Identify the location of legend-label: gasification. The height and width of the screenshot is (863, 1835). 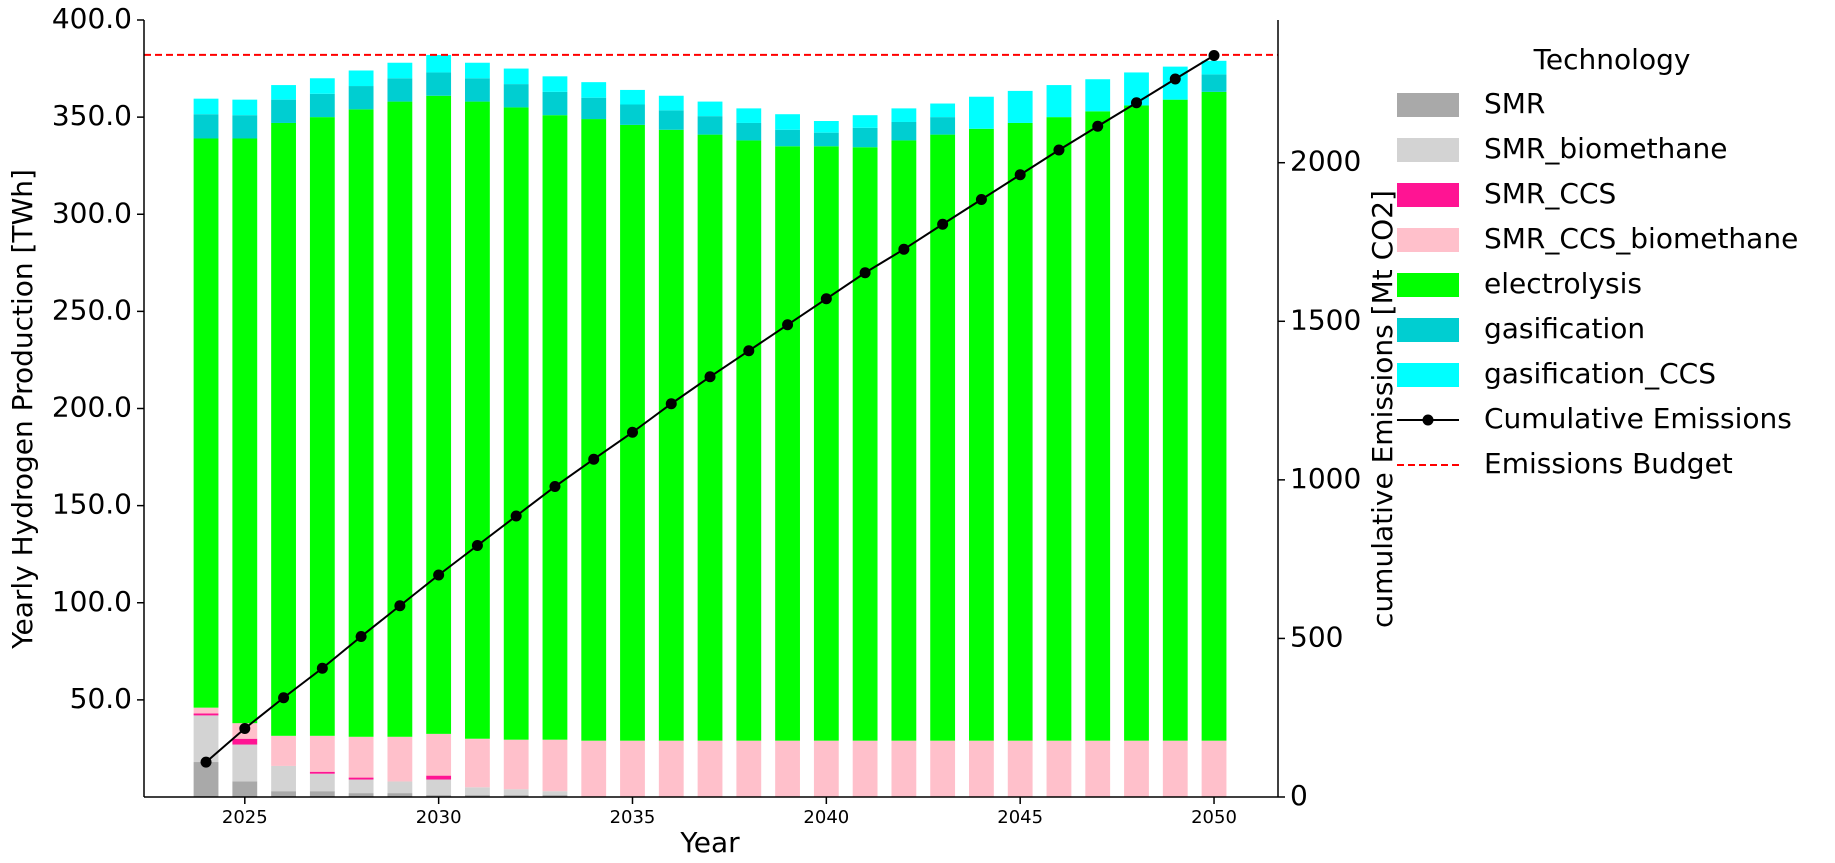
(1564, 328).